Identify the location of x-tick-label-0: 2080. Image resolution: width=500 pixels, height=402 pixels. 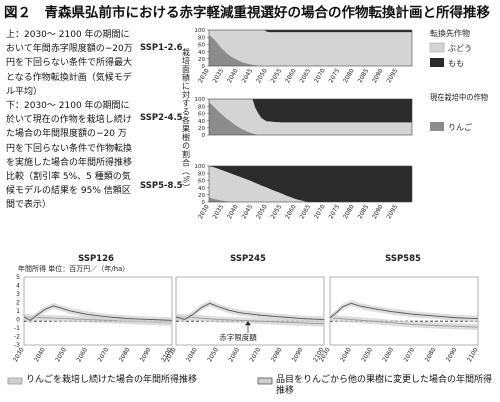
(349, 75).